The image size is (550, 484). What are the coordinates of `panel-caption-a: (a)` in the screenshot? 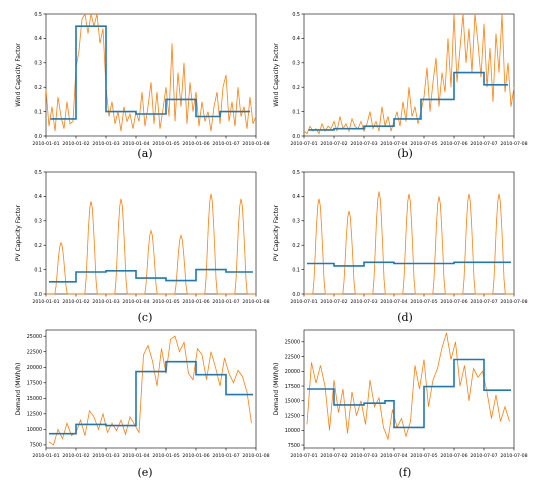 It's located at (145, 153).